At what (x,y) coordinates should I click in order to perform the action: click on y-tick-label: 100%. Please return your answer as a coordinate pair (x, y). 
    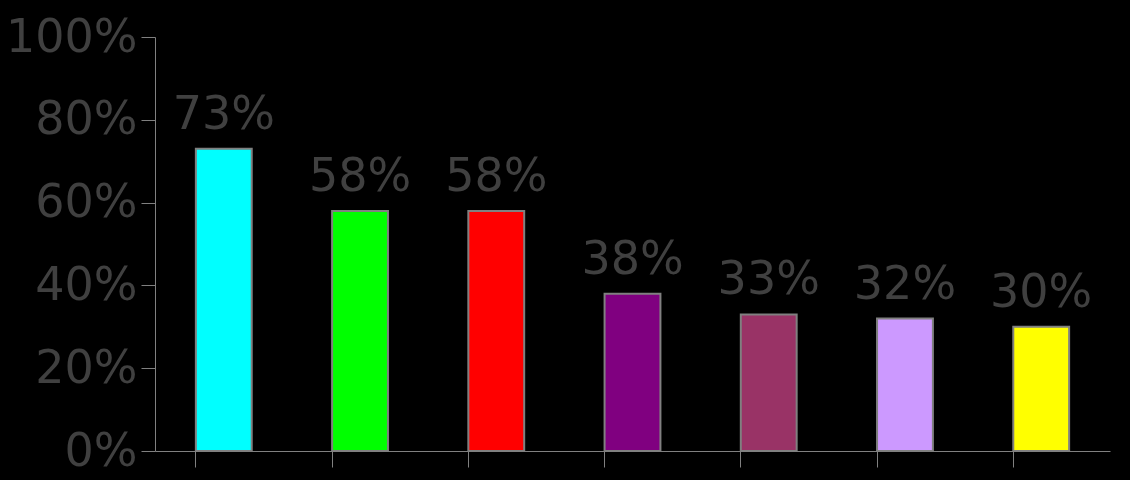
    Looking at the image, I should click on (71, 35).